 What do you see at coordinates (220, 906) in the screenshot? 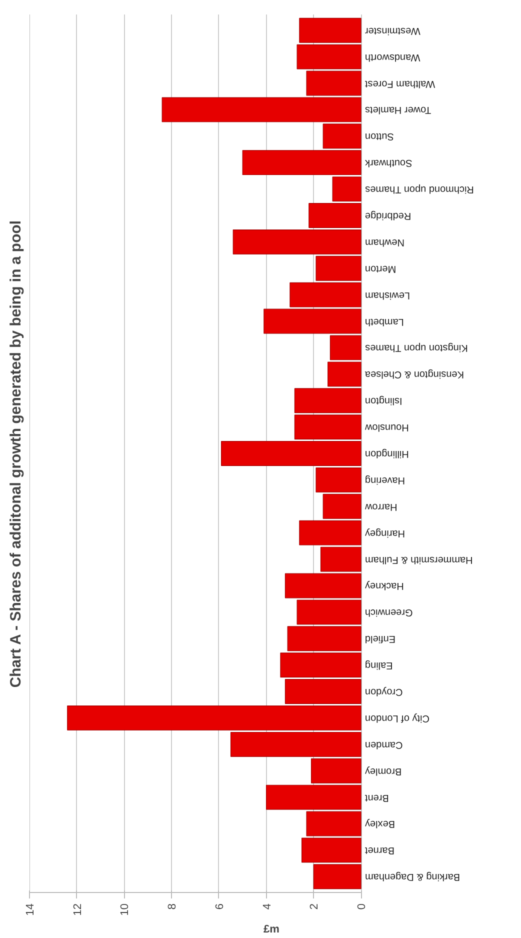
I see `x-tick-label: 6` at bounding box center [220, 906].